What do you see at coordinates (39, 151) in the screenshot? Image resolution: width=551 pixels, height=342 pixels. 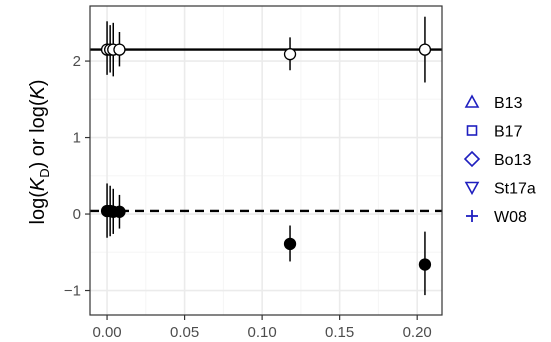 I see `y-axis-title: log(KD) or log(K)` at bounding box center [39, 151].